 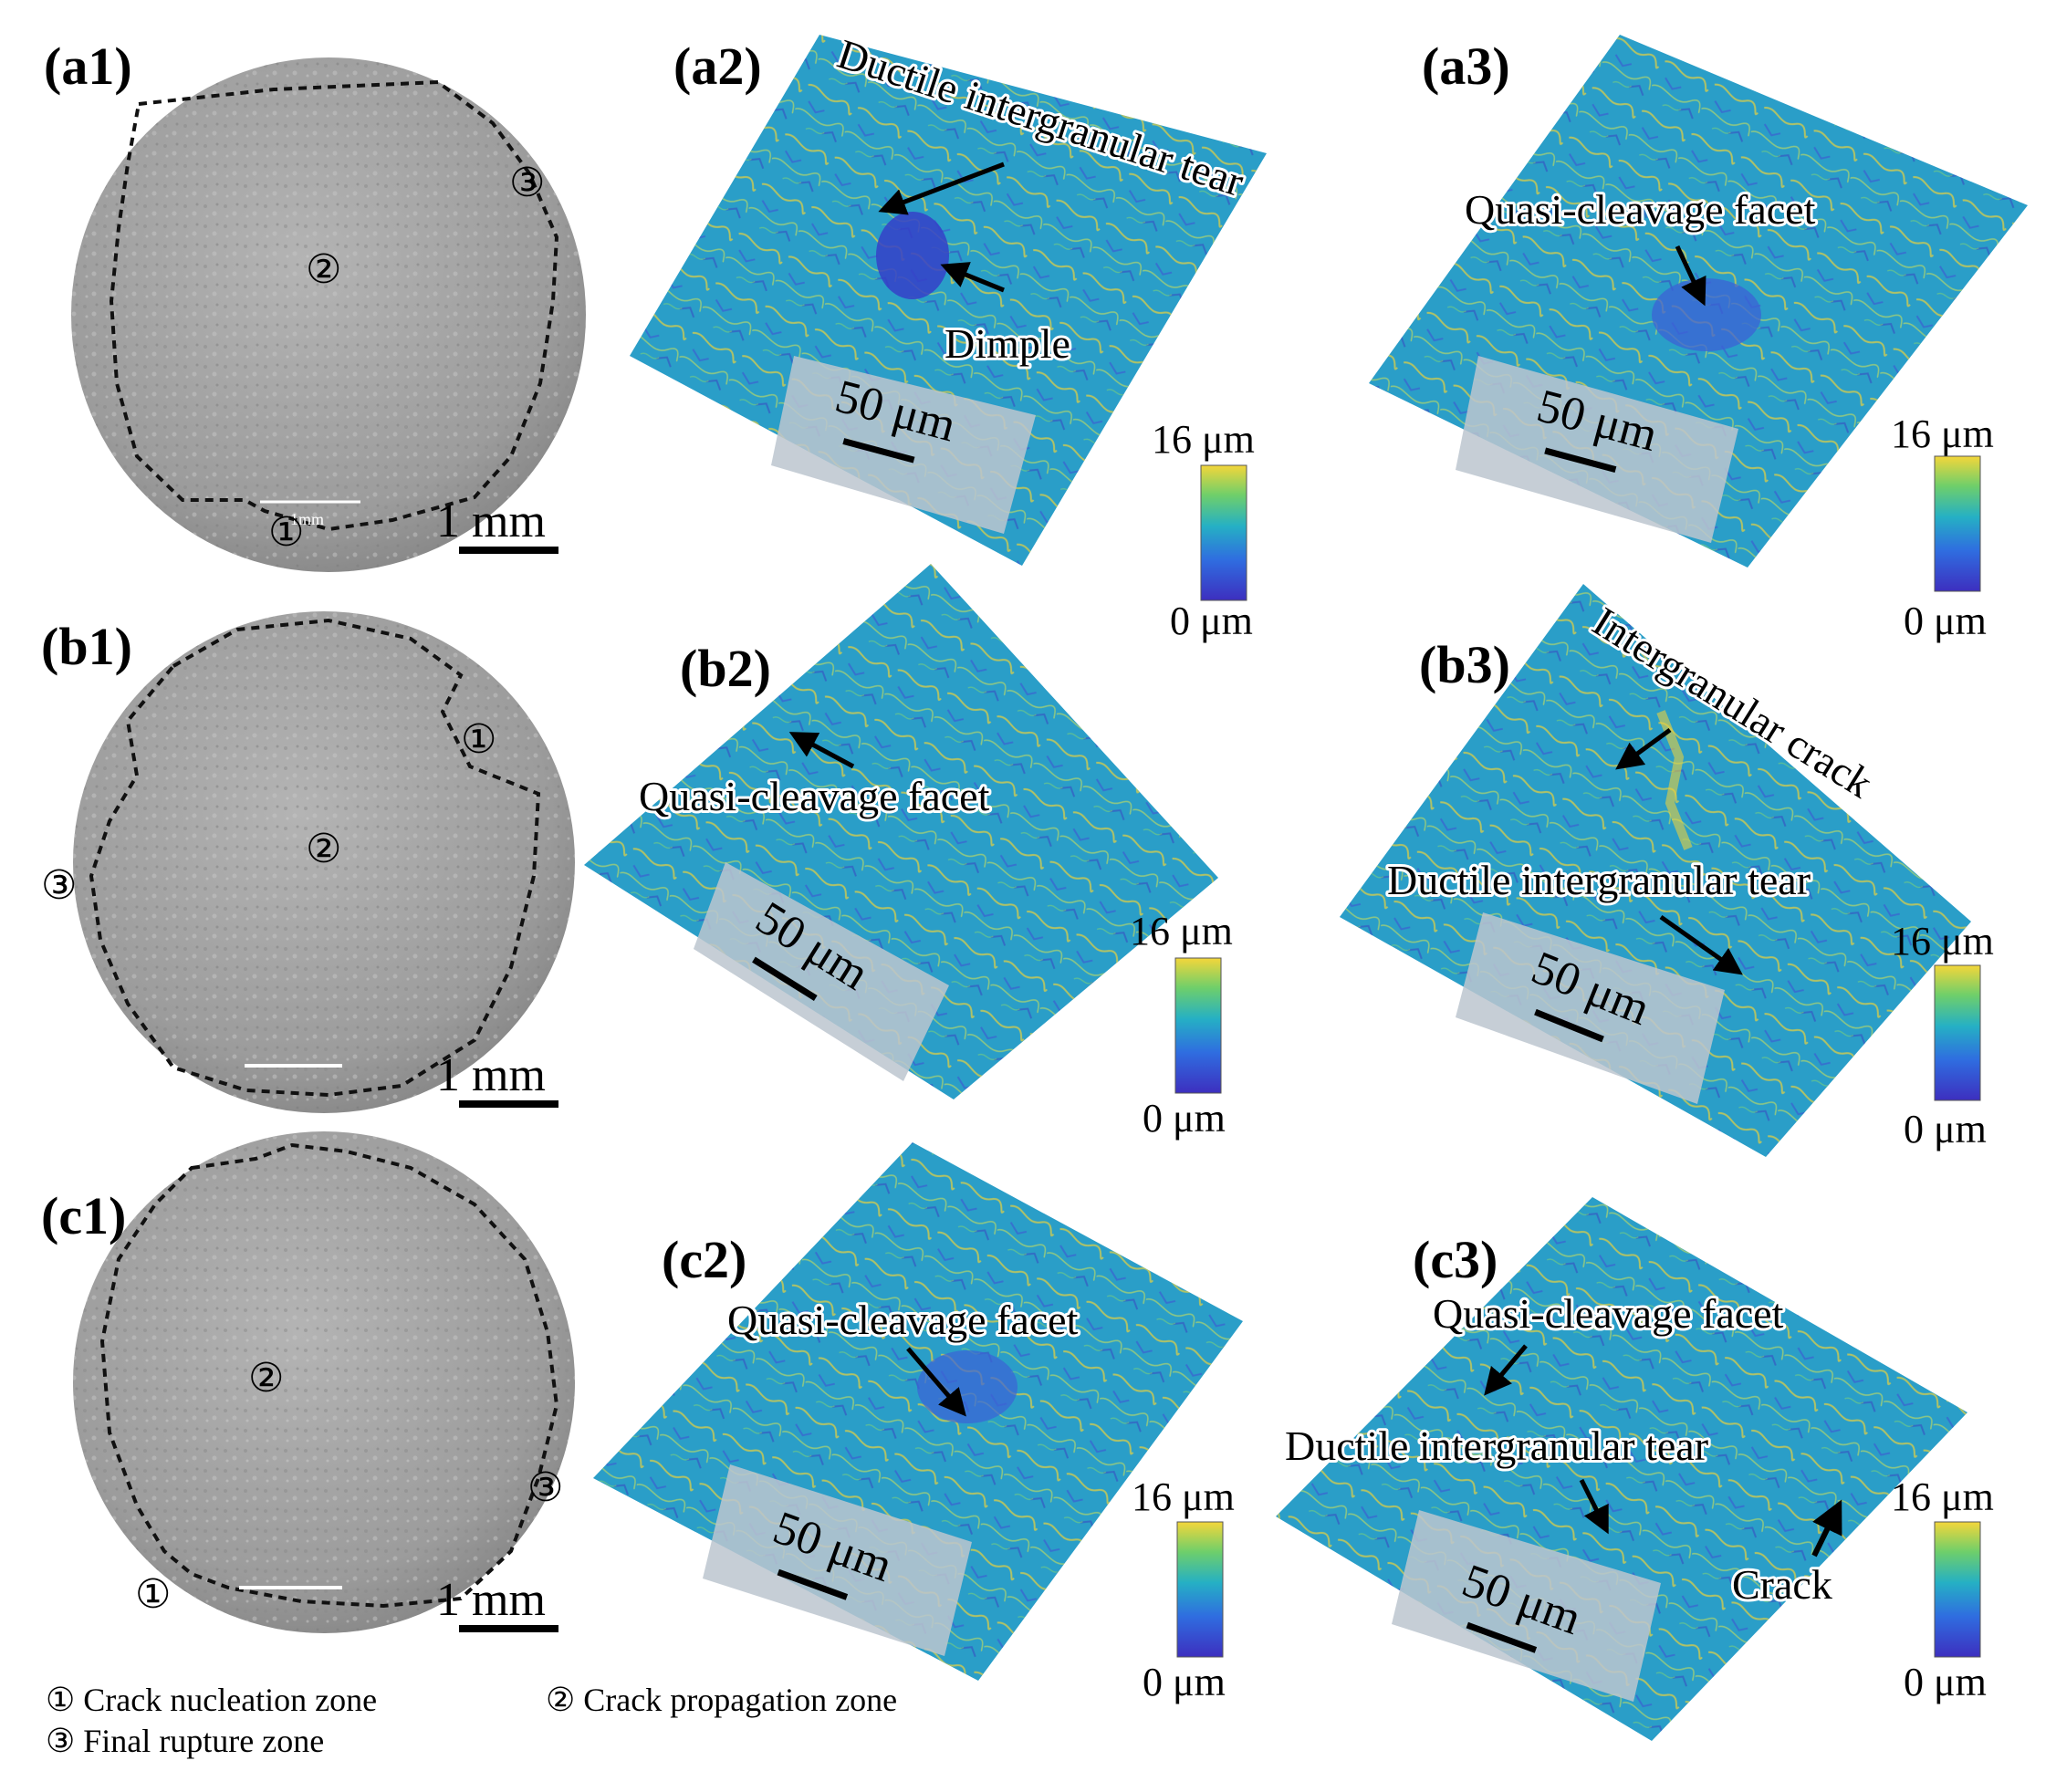 What do you see at coordinates (822, 971) in the screenshot?
I see `scale-box-b2` at bounding box center [822, 971].